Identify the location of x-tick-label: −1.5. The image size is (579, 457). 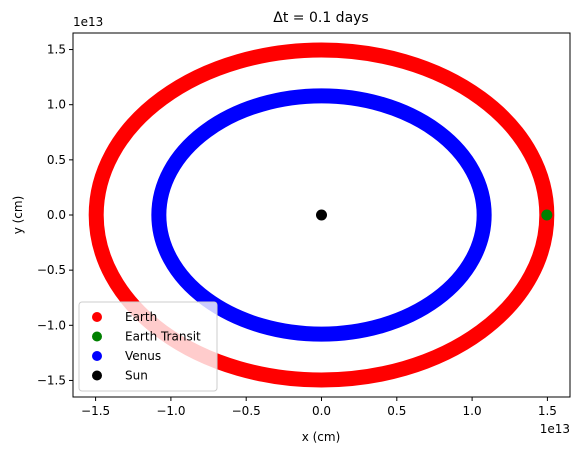
(95, 411).